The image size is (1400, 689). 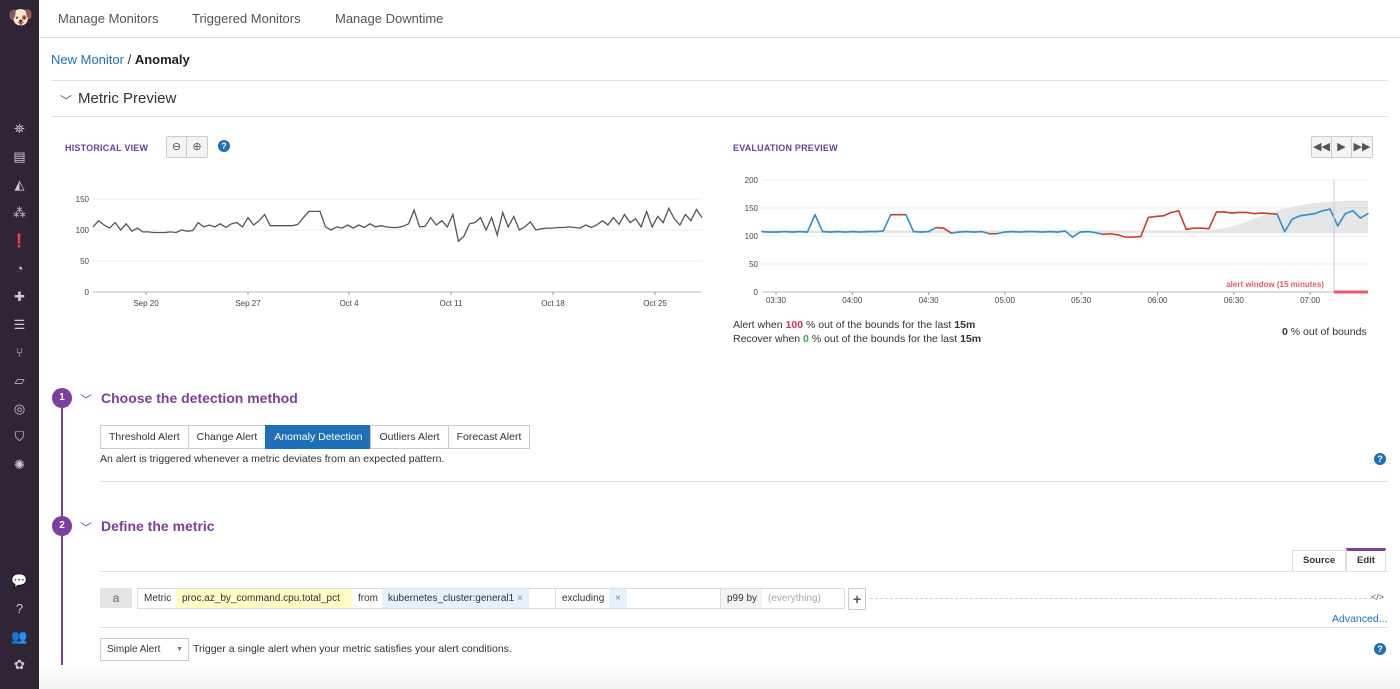 What do you see at coordinates (742, 598) in the screenshot?
I see `aggregation-label: p99 by` at bounding box center [742, 598].